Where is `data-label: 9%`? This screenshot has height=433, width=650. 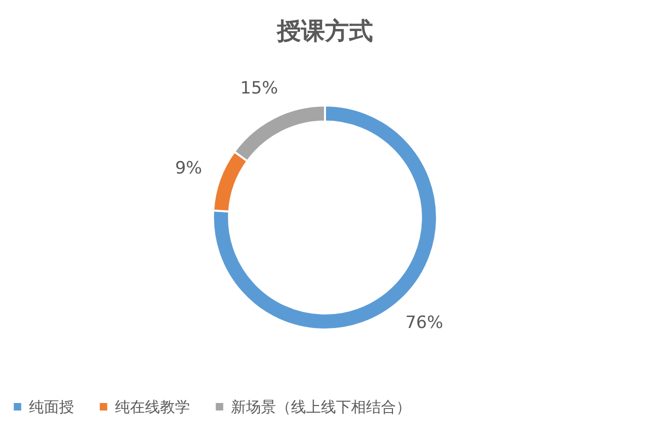
data-label: 9% is located at coordinates (188, 168).